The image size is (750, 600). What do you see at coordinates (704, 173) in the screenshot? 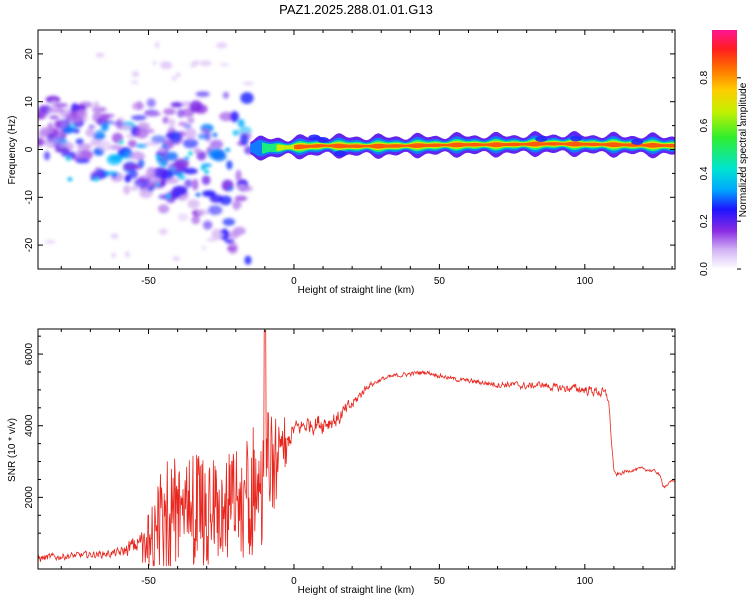
I see `colorbar-tick-label: 0.4` at bounding box center [704, 173].